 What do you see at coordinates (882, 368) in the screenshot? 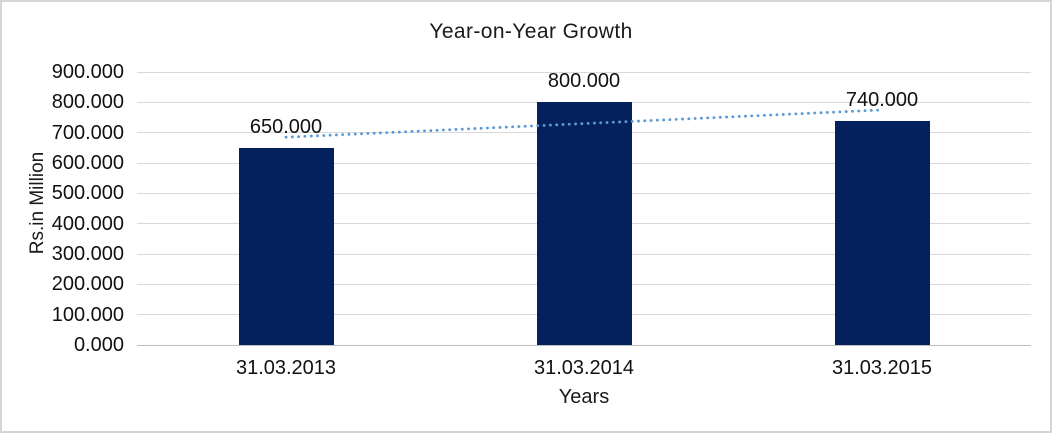
I see `x-tick-label: 31.03.2015` at bounding box center [882, 368].